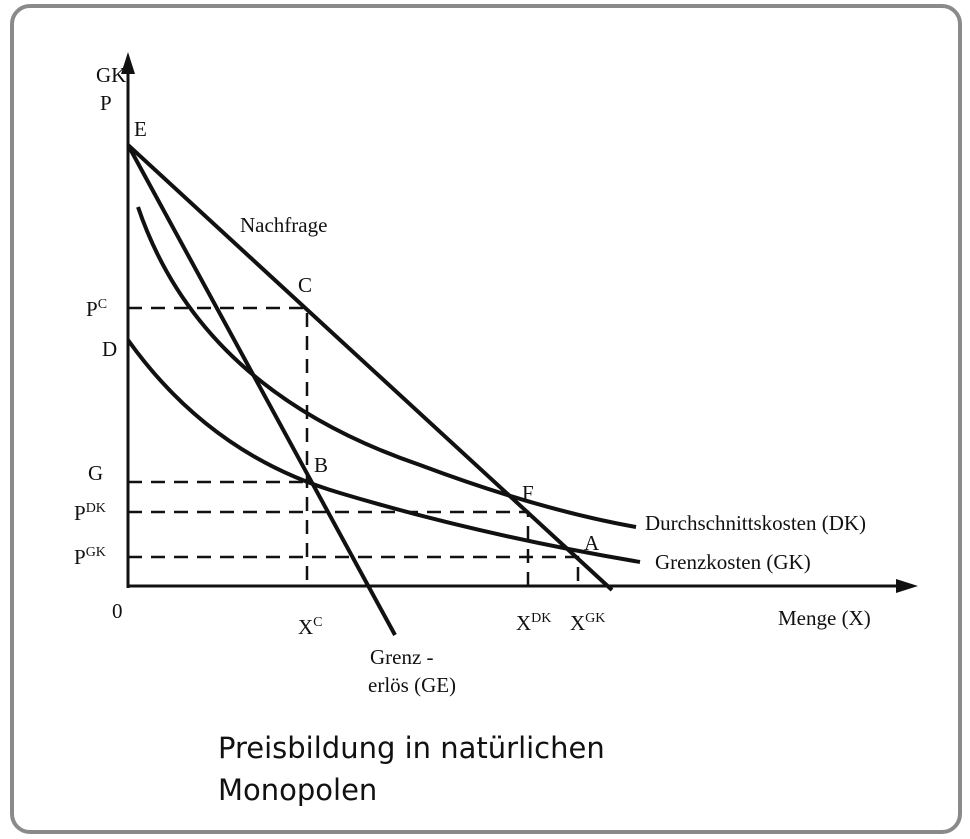 The width and height of the screenshot is (970, 839). I want to click on curve-label: Nachfrage, so click(283, 225).